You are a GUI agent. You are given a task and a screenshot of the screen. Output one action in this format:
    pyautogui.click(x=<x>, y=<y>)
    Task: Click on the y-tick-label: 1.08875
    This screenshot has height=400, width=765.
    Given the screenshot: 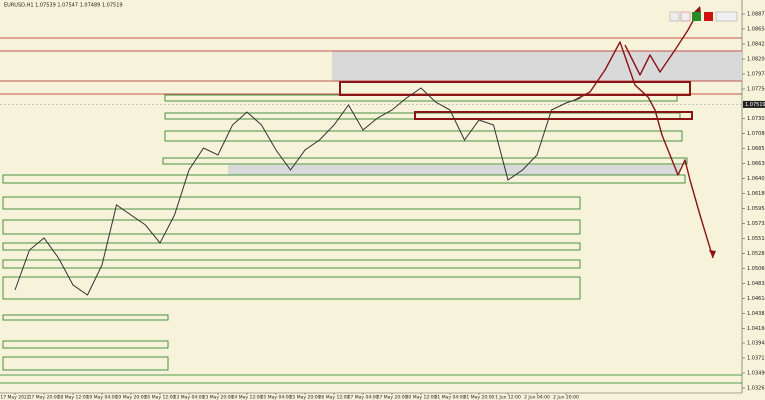 What is the action you would take?
    pyautogui.click(x=756, y=15)
    